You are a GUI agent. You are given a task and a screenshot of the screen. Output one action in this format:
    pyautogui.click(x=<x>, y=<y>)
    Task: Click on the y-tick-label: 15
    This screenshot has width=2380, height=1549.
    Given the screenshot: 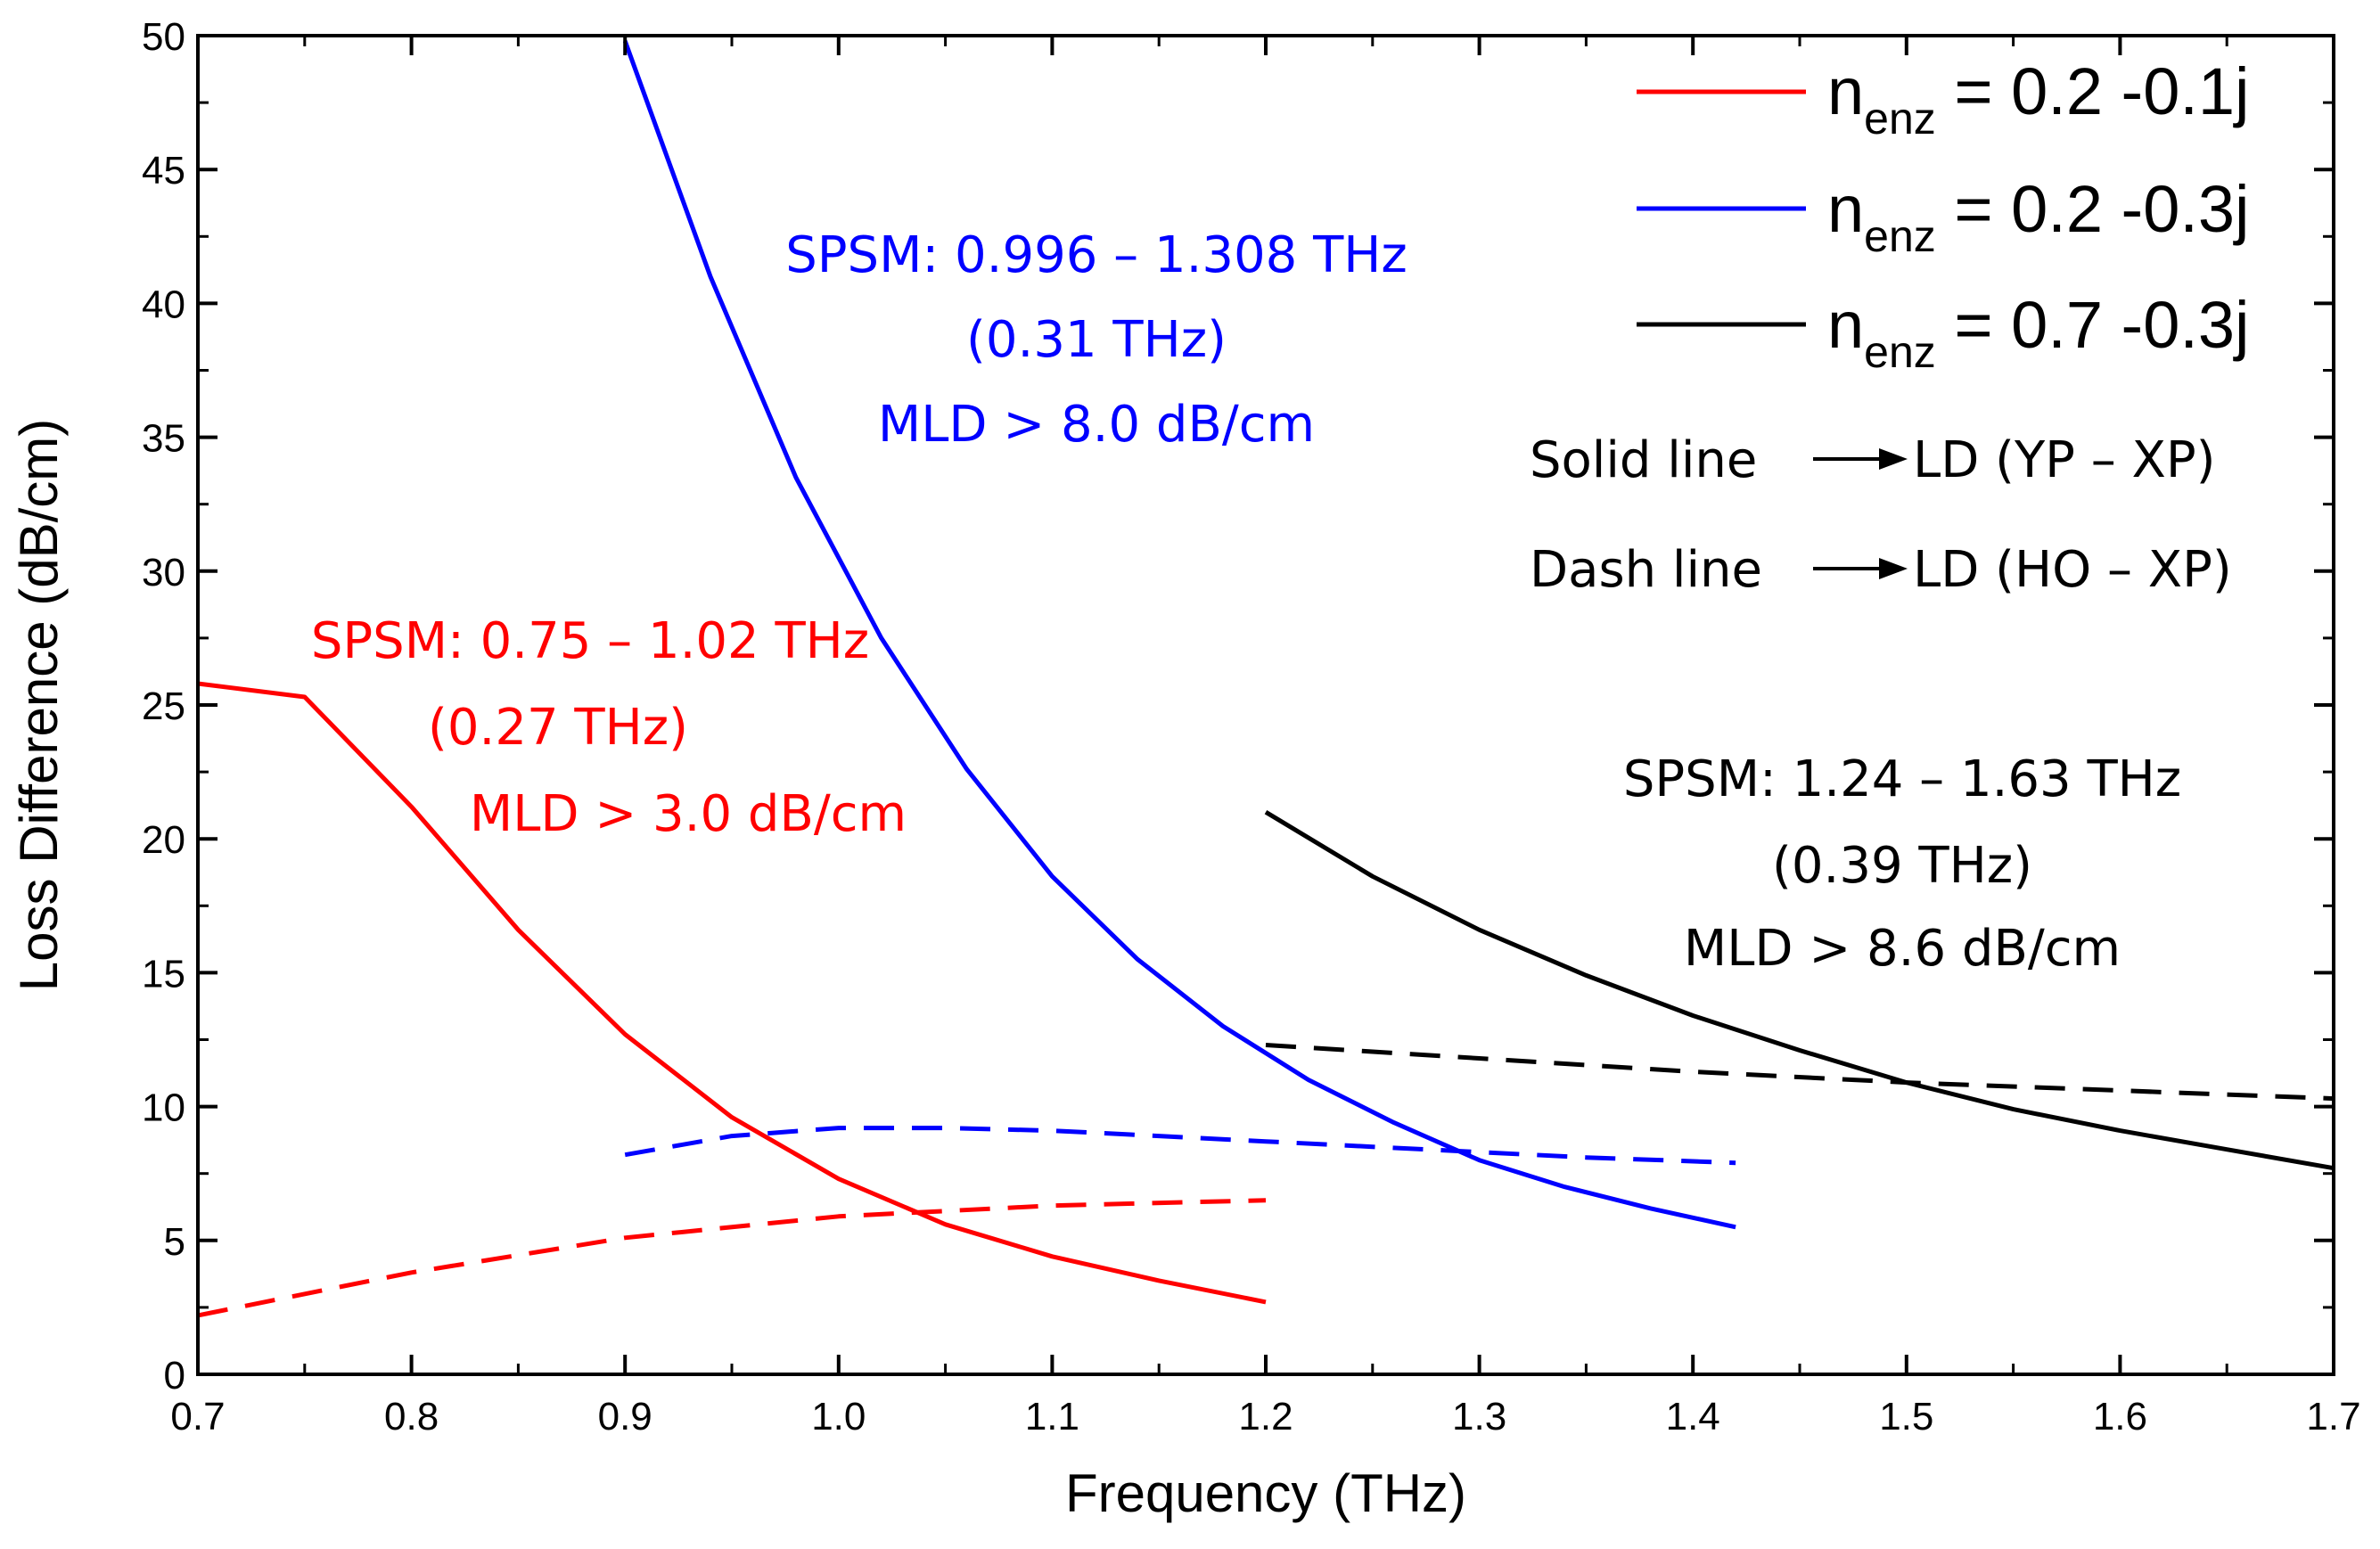 What is the action you would take?
    pyautogui.click(x=163, y=974)
    